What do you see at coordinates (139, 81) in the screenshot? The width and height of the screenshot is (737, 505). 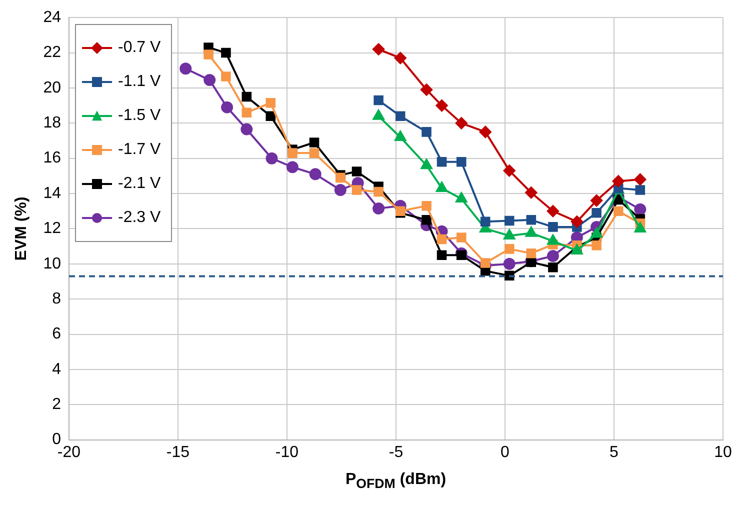 I see `legend-label: -1.1 V` at bounding box center [139, 81].